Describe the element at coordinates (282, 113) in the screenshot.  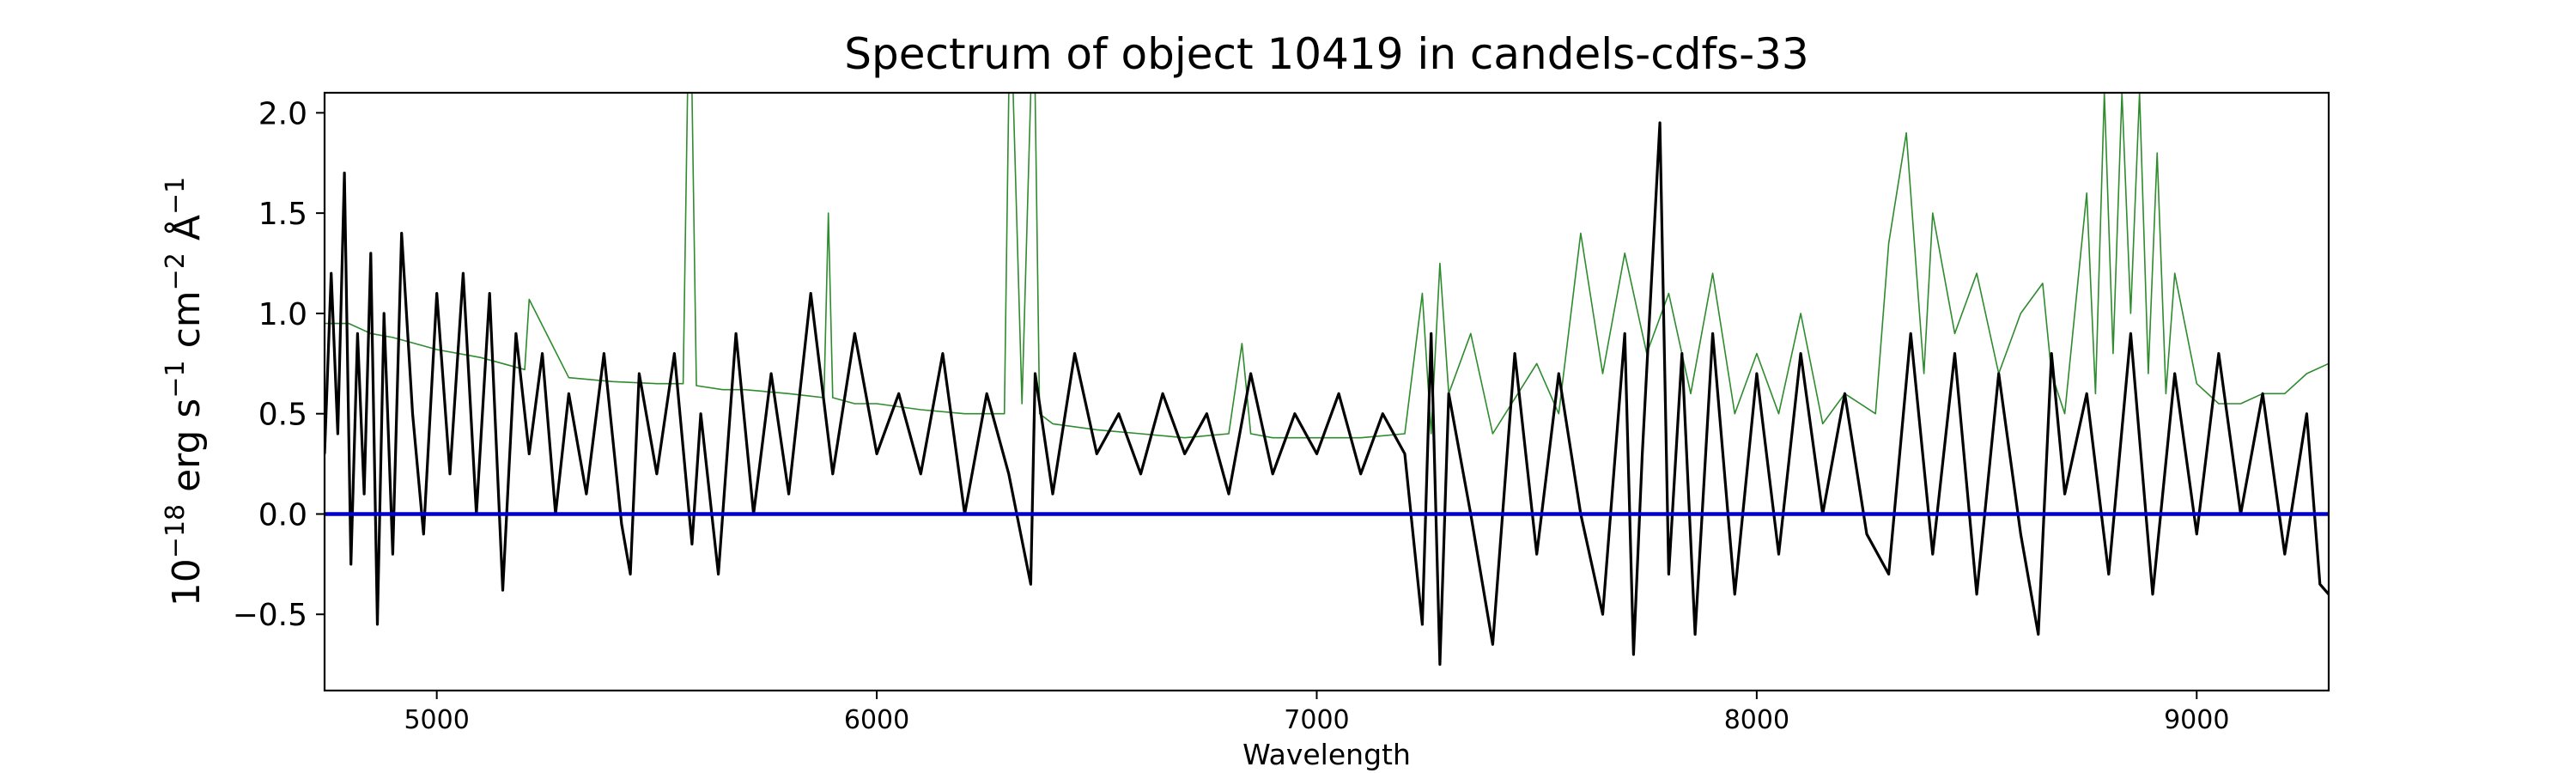
I see `y-tick-label: 2.0` at that location.